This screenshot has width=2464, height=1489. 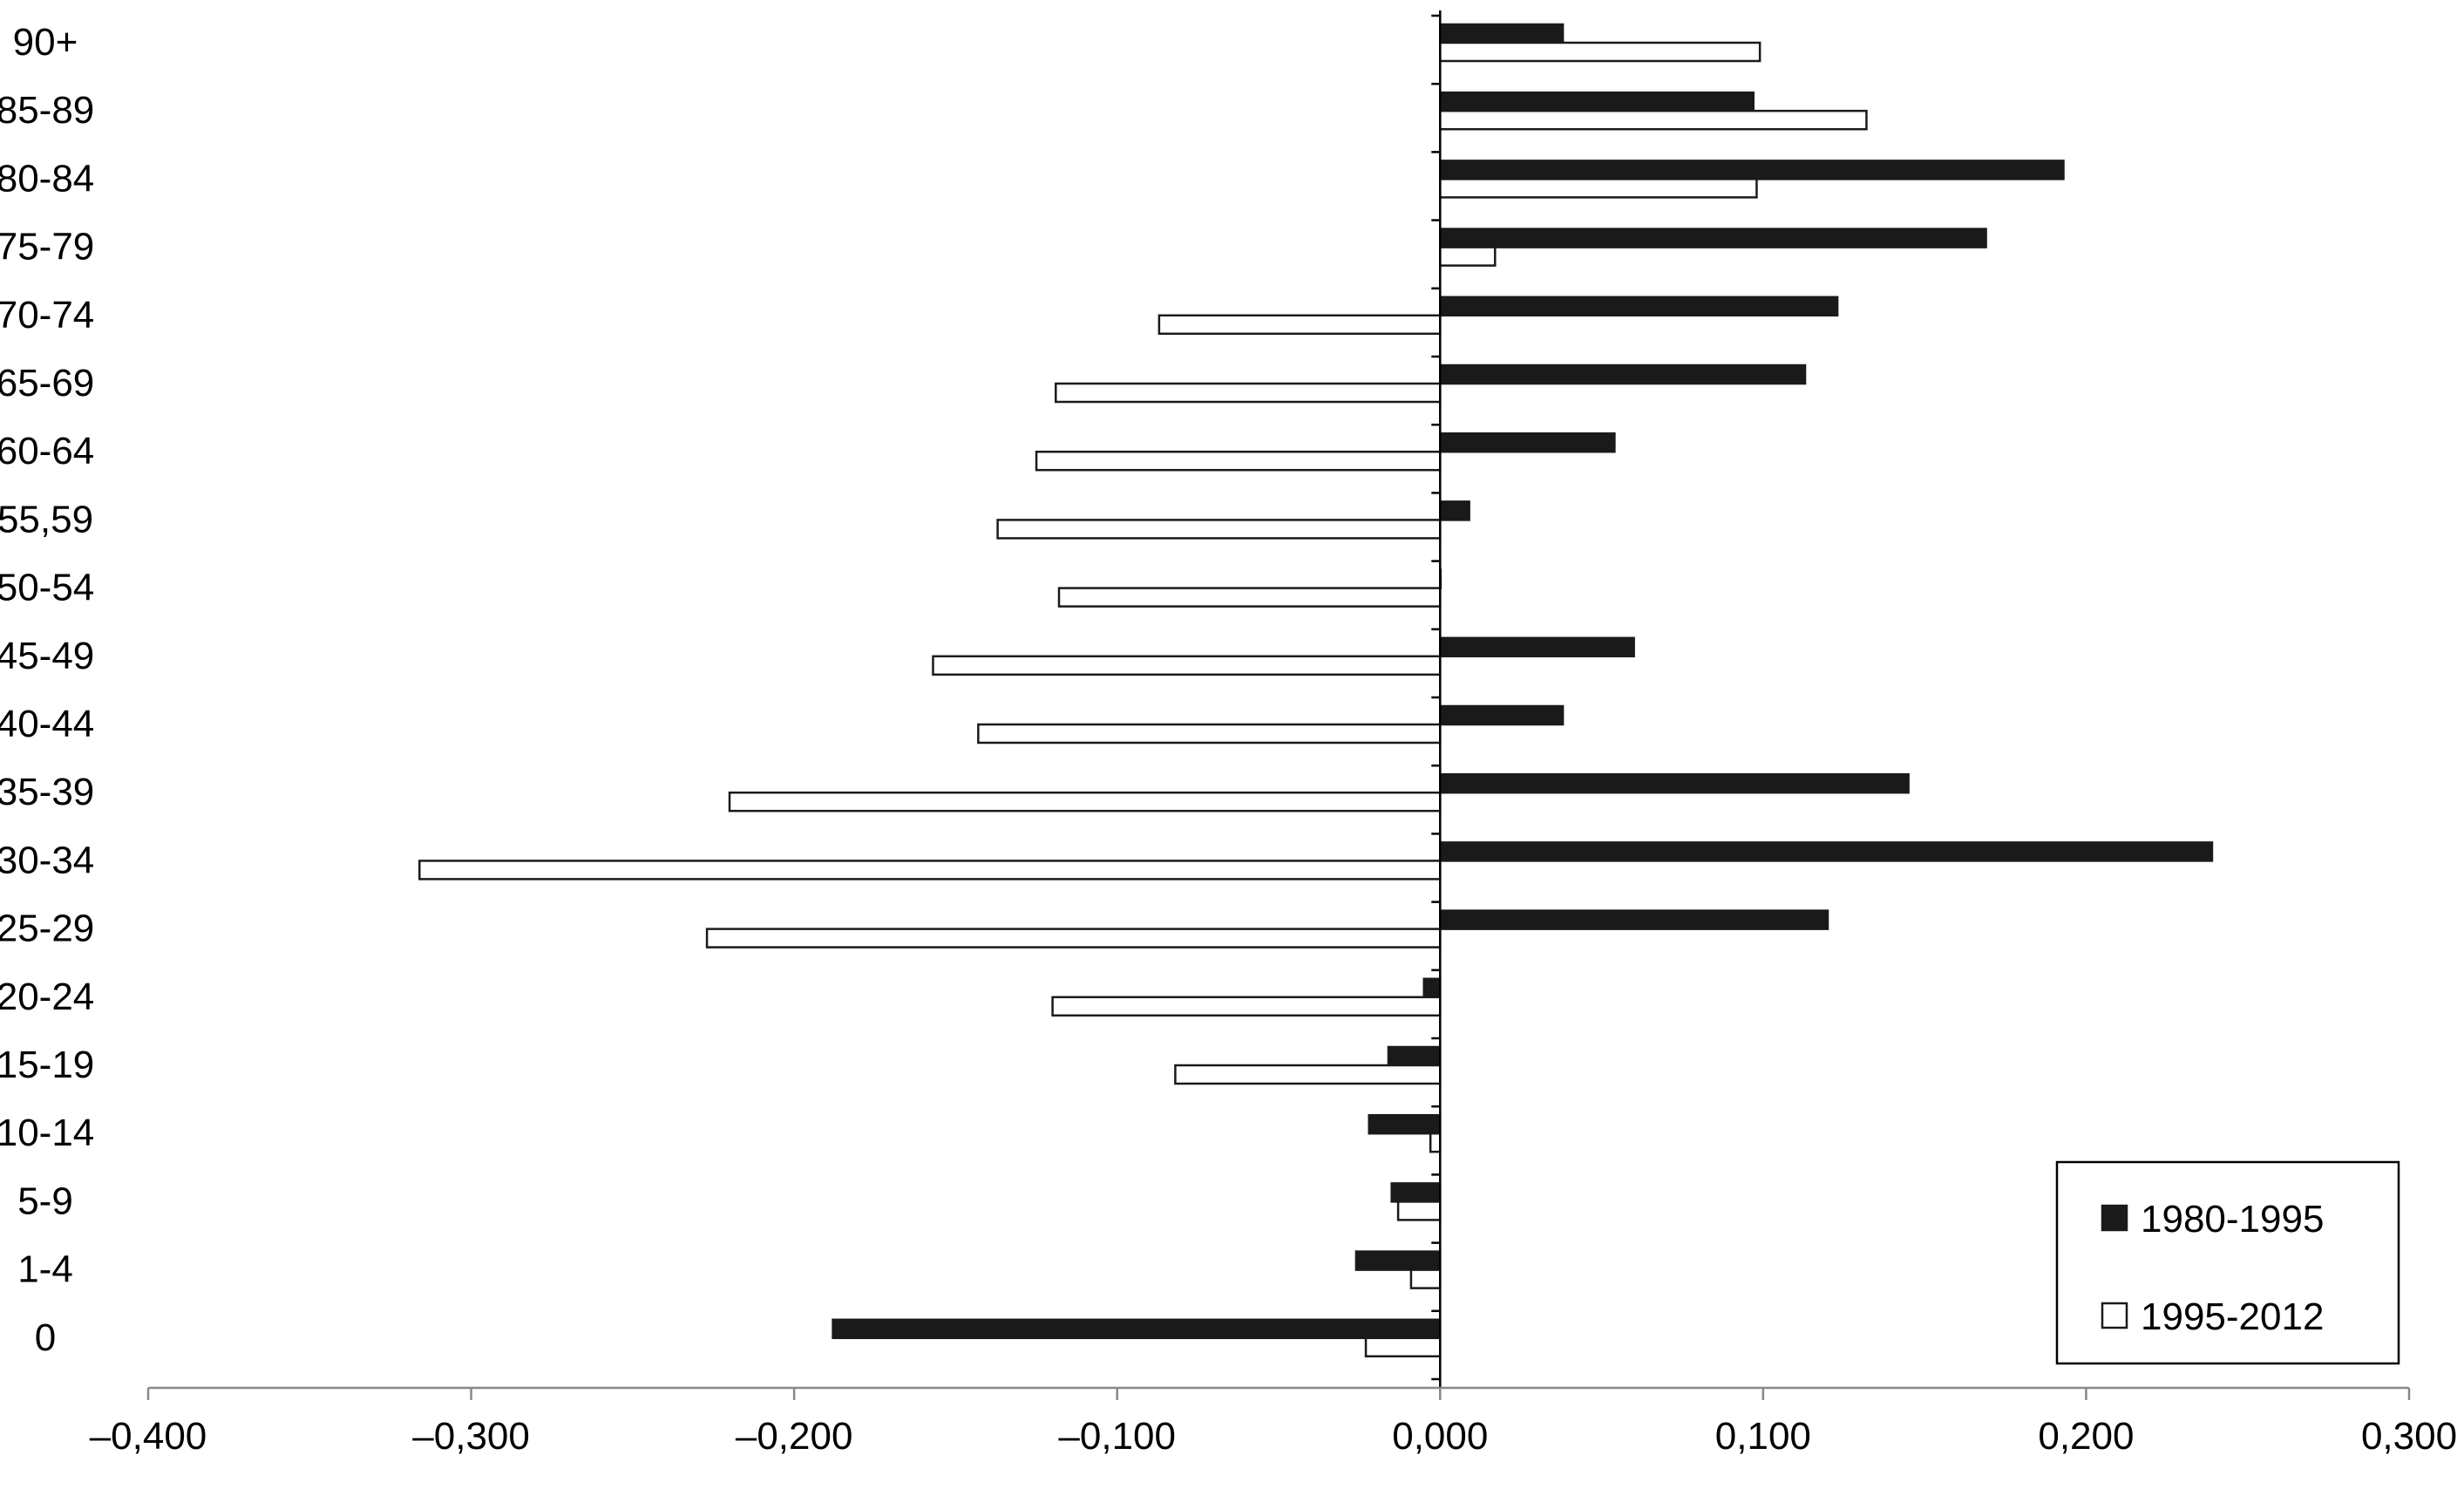 What do you see at coordinates (46, 519) in the screenshot?
I see `category-label: 55,59` at bounding box center [46, 519].